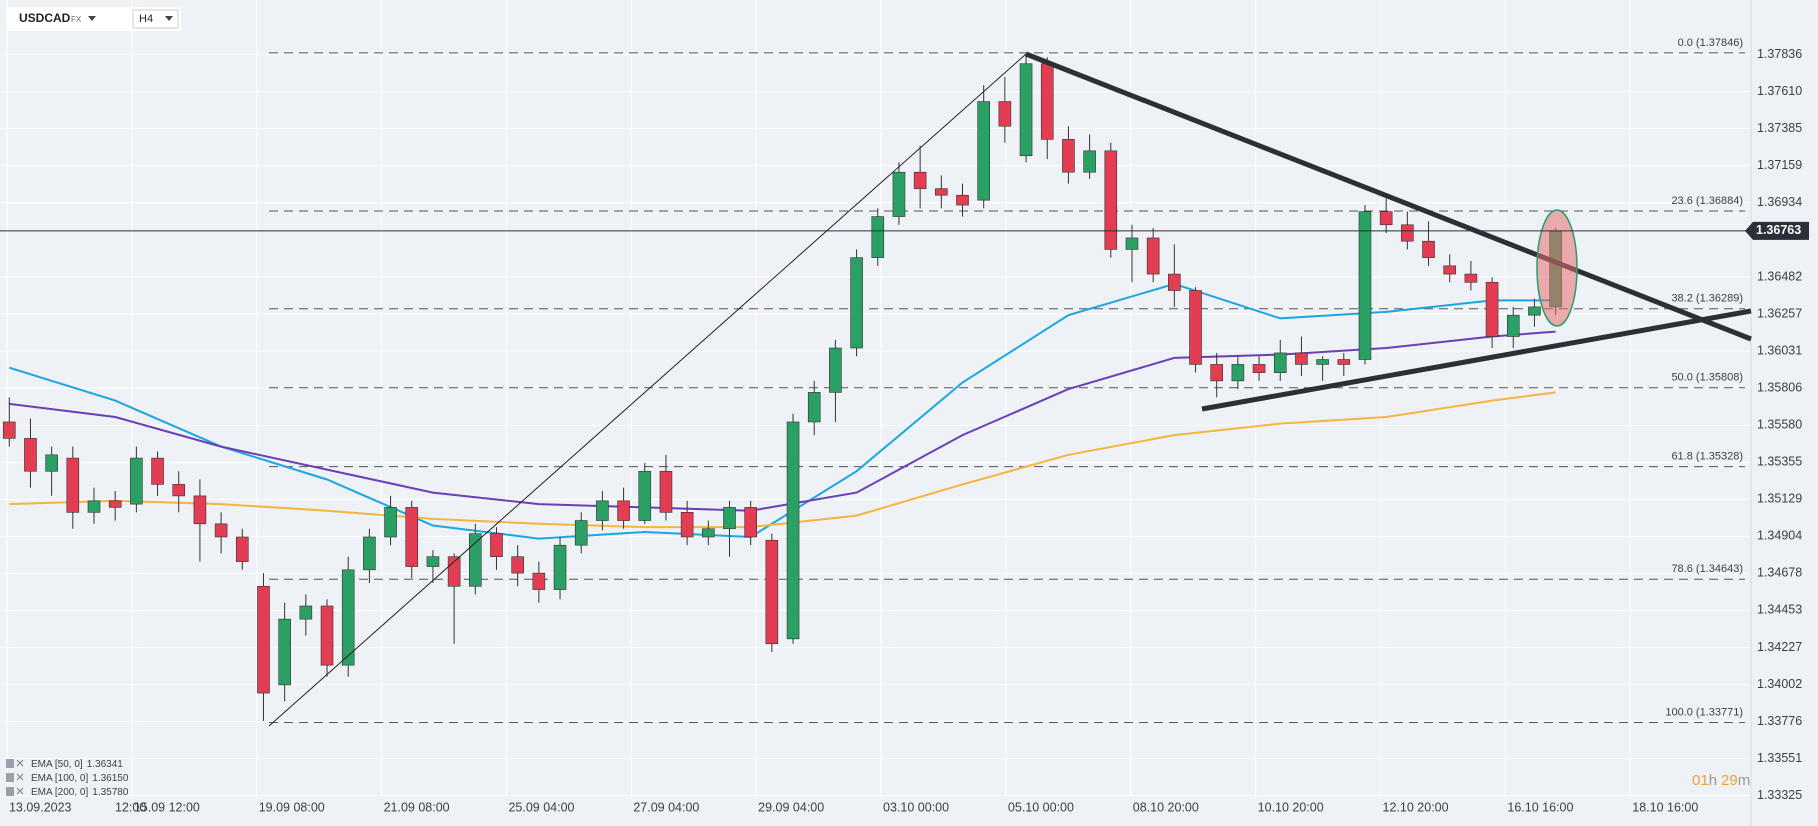 The image size is (1818, 826). Describe the element at coordinates (110, 778) in the screenshot. I see `legend-value: 1.36150` at that location.